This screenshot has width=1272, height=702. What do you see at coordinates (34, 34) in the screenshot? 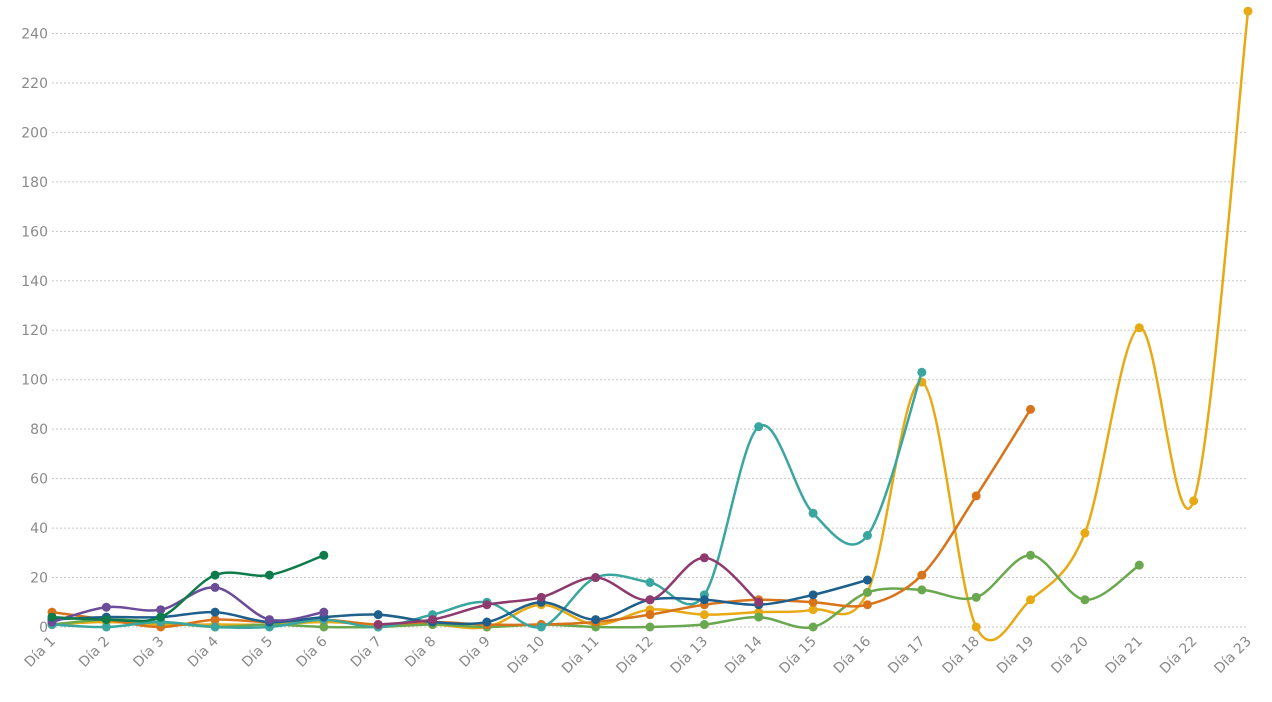
I see `y-tick-label: 240` at bounding box center [34, 34].